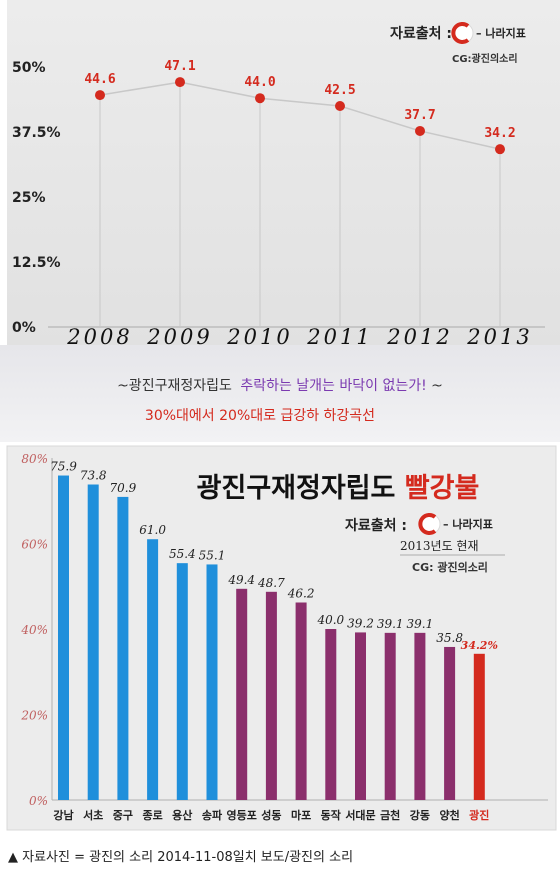 The image size is (560, 880). What do you see at coordinates (212, 815) in the screenshot?
I see `bar-chart-category-label: 송파` at bounding box center [212, 815].